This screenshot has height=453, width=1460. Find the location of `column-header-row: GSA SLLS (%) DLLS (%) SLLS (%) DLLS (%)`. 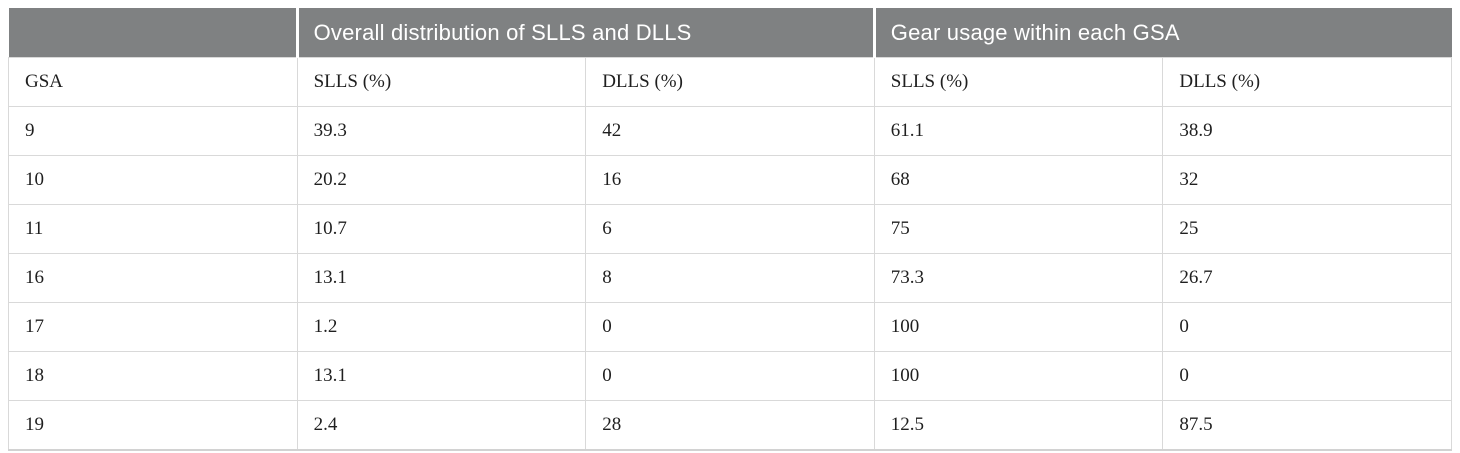

column-header-row: GSA SLLS (%) DLLS (%) SLLS (%) DLLS (%) is located at coordinates (730, 82).